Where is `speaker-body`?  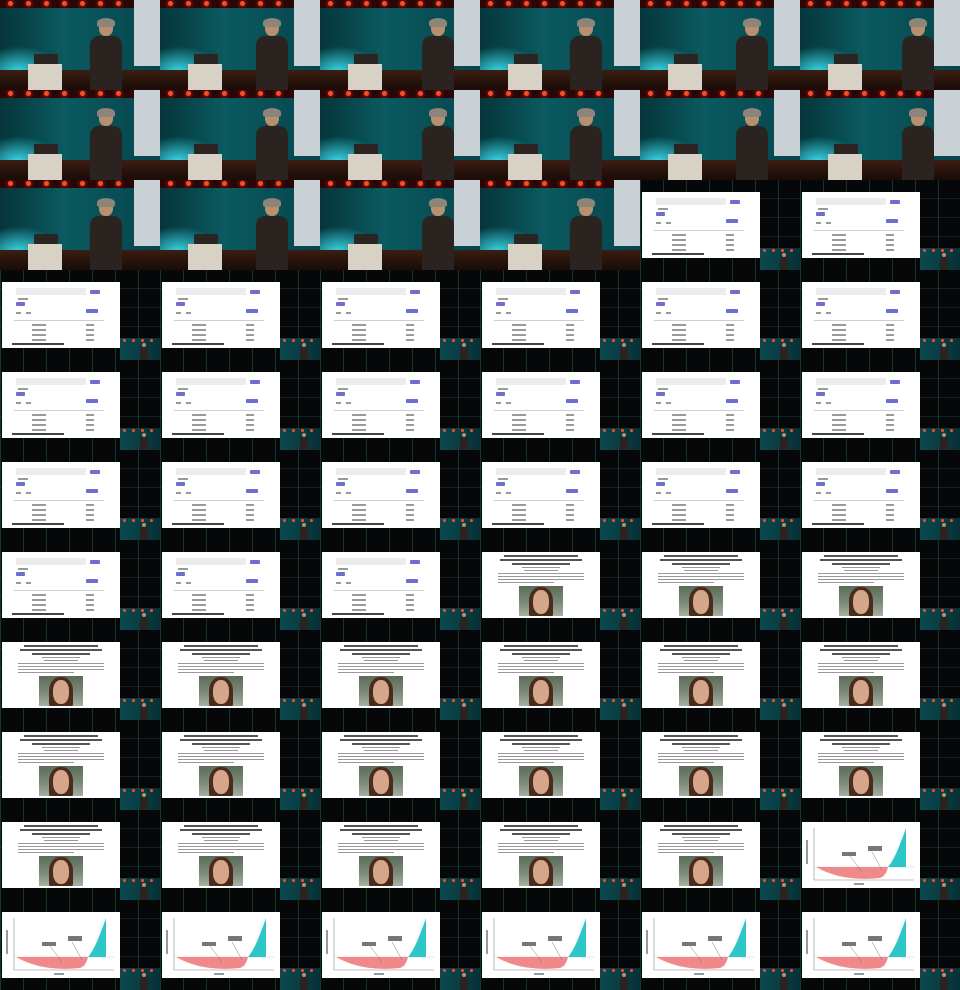 speaker-body is located at coordinates (752, 63).